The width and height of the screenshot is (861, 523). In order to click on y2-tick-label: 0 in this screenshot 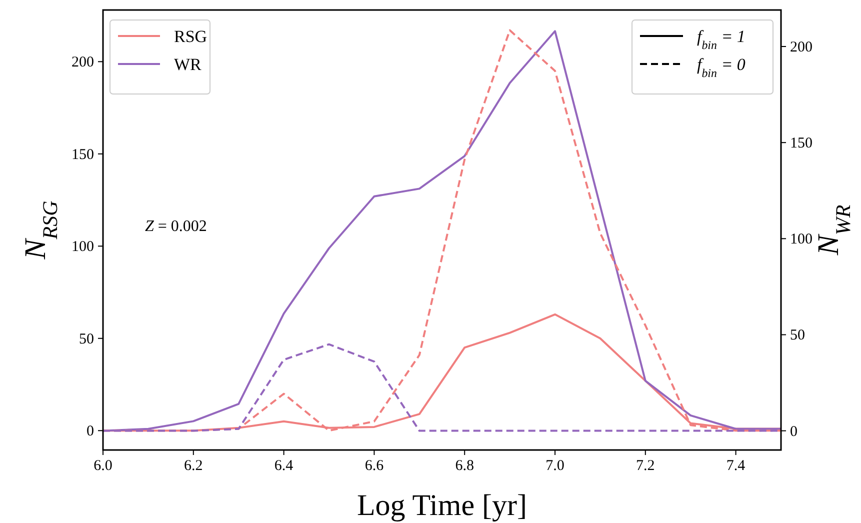, I will do `click(794, 432)`.